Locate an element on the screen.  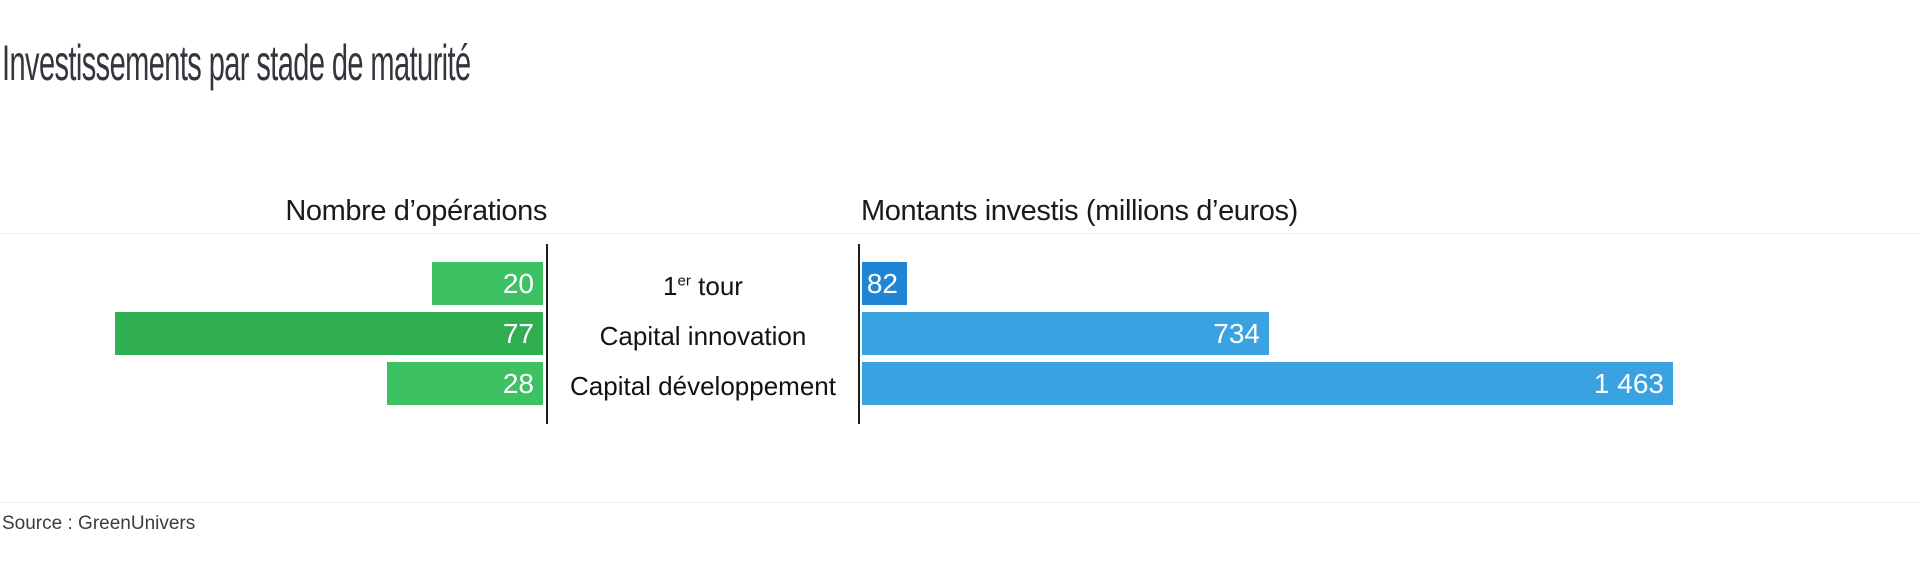
operations-value-label: 77 is located at coordinates (518, 333).